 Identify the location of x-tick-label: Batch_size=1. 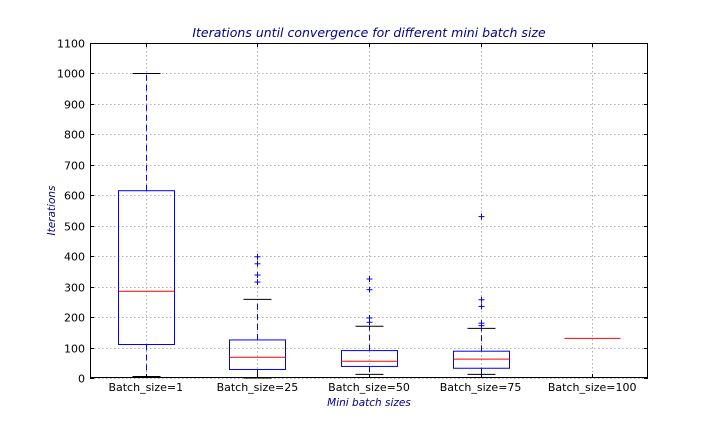
(145, 387).